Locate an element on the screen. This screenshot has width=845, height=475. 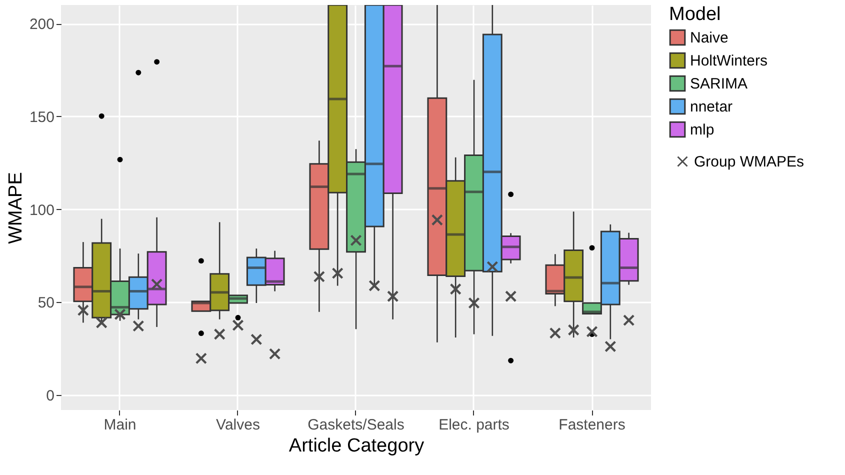
x-tick-label: Fasteners is located at coordinates (592, 425).